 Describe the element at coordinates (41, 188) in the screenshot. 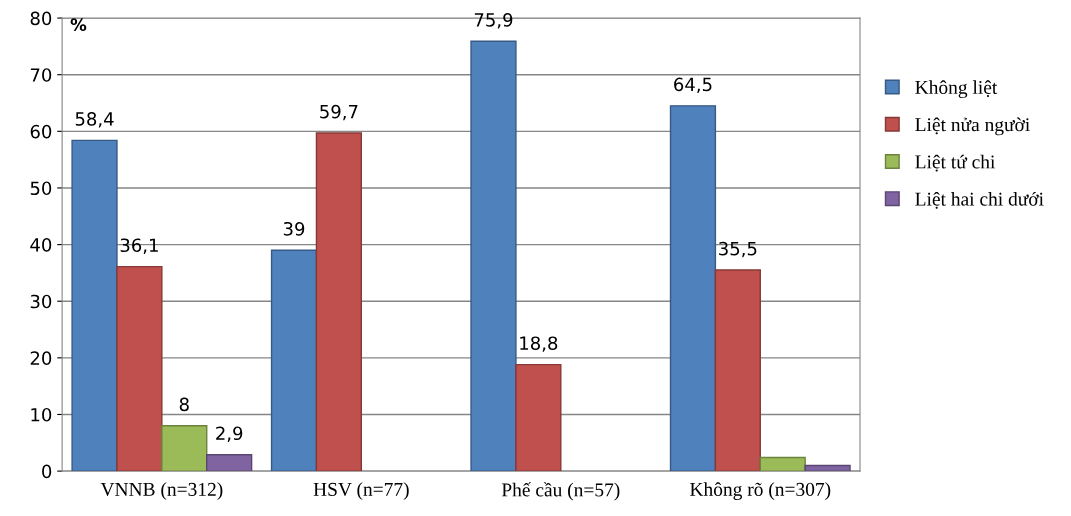

I see `y-tick-label: 50` at that location.